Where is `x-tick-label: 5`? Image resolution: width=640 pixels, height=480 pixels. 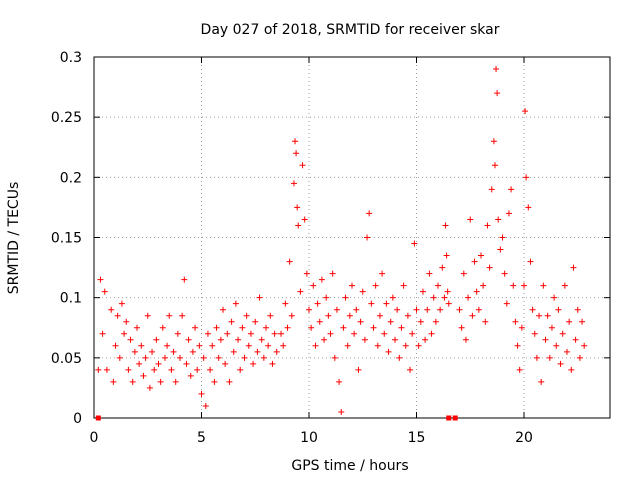
x-tick-label: 5 is located at coordinates (201, 438).